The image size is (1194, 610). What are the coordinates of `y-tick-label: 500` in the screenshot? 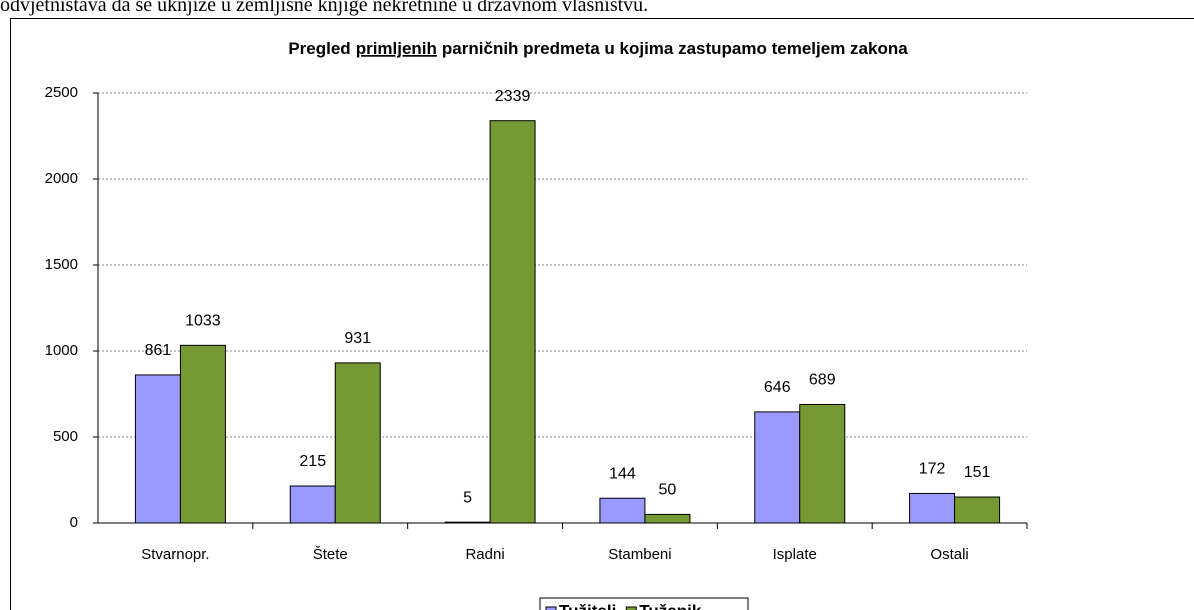 It's located at (65, 436).